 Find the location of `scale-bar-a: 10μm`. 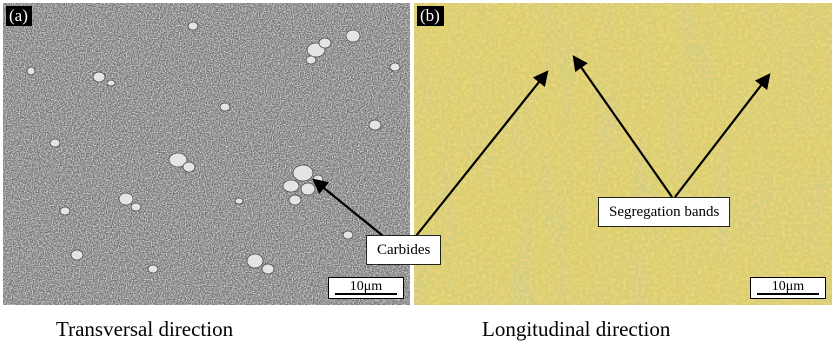

scale-bar-a: 10μm is located at coordinates (366, 288).